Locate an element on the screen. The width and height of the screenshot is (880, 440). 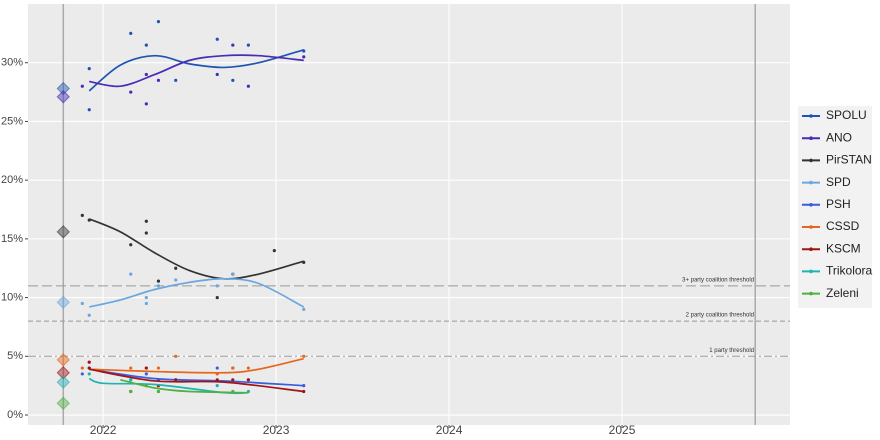
legend-item: PirSTAN is located at coordinates (837, 160).